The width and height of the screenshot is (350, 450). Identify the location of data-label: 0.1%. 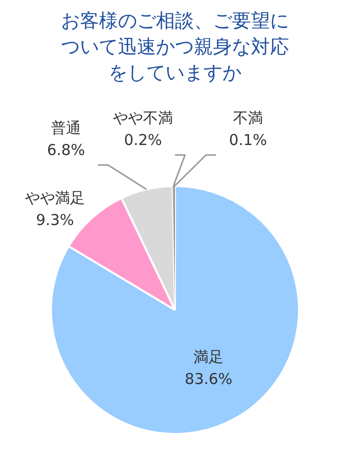
(248, 139).